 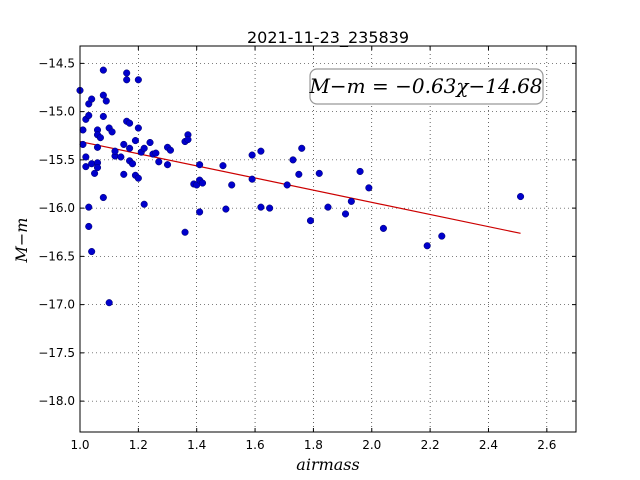 I want to click on x-tick-label: 2.4, so click(x=488, y=445).